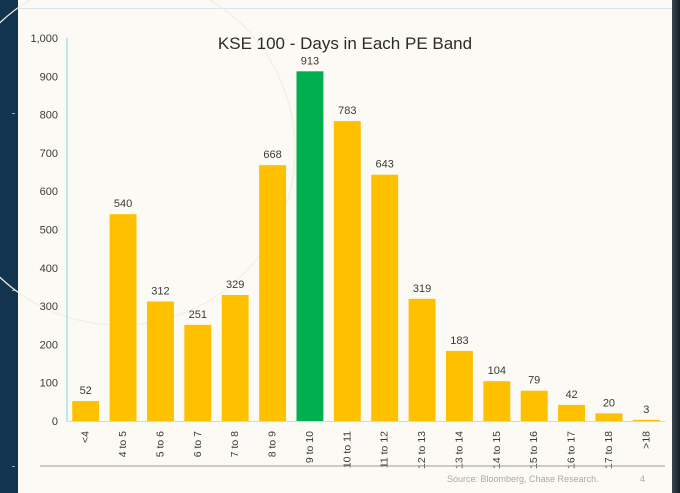 This screenshot has height=493, width=680. What do you see at coordinates (459, 341) in the screenshot?
I see `data-label: 183` at bounding box center [459, 341].